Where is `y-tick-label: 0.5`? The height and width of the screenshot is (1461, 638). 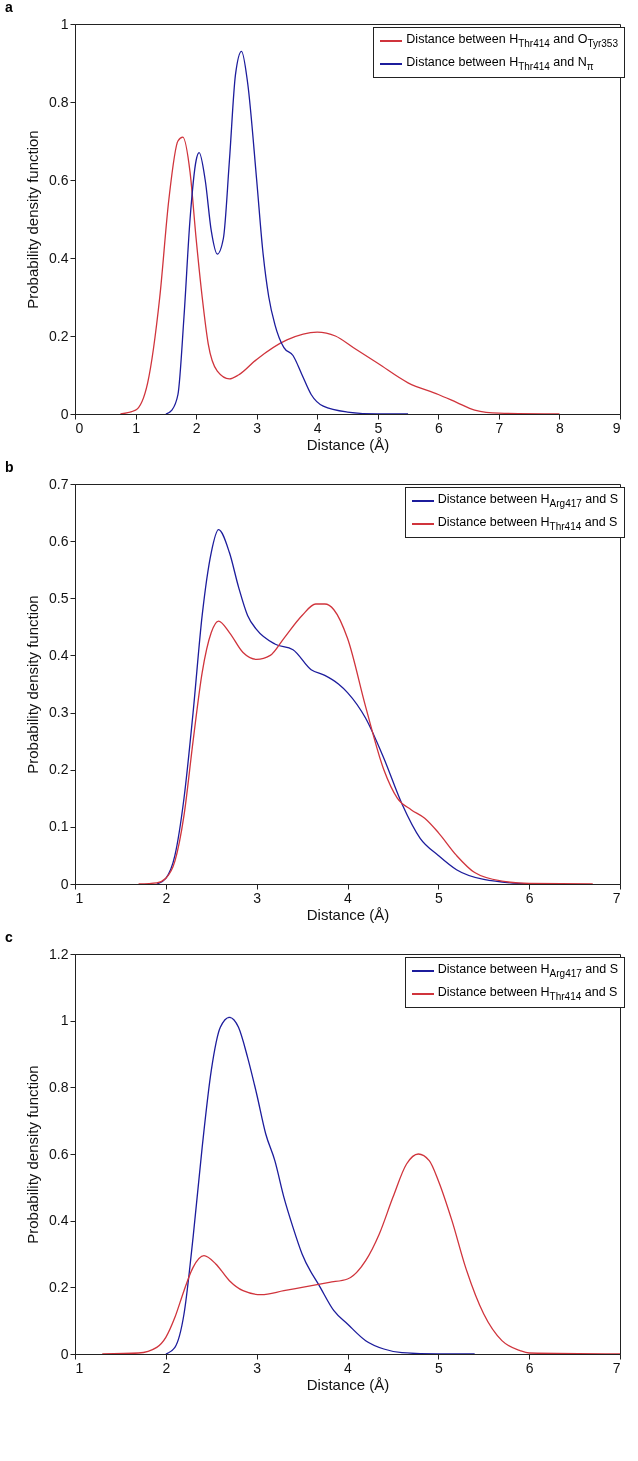
y-tick-label: 0.5 is located at coordinates (59, 597).